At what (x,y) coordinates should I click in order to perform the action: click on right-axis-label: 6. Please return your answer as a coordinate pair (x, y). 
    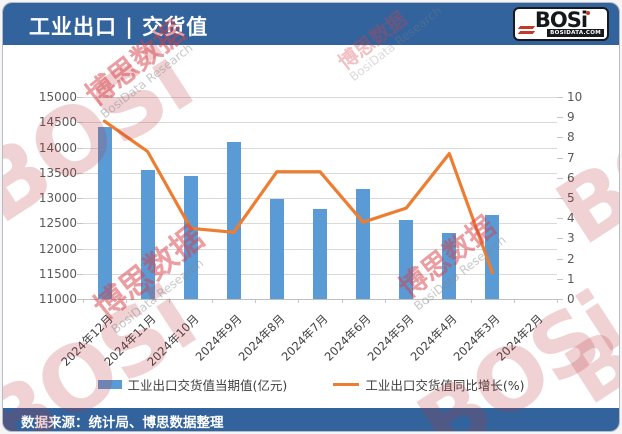
    Looking at the image, I should click on (571, 177).